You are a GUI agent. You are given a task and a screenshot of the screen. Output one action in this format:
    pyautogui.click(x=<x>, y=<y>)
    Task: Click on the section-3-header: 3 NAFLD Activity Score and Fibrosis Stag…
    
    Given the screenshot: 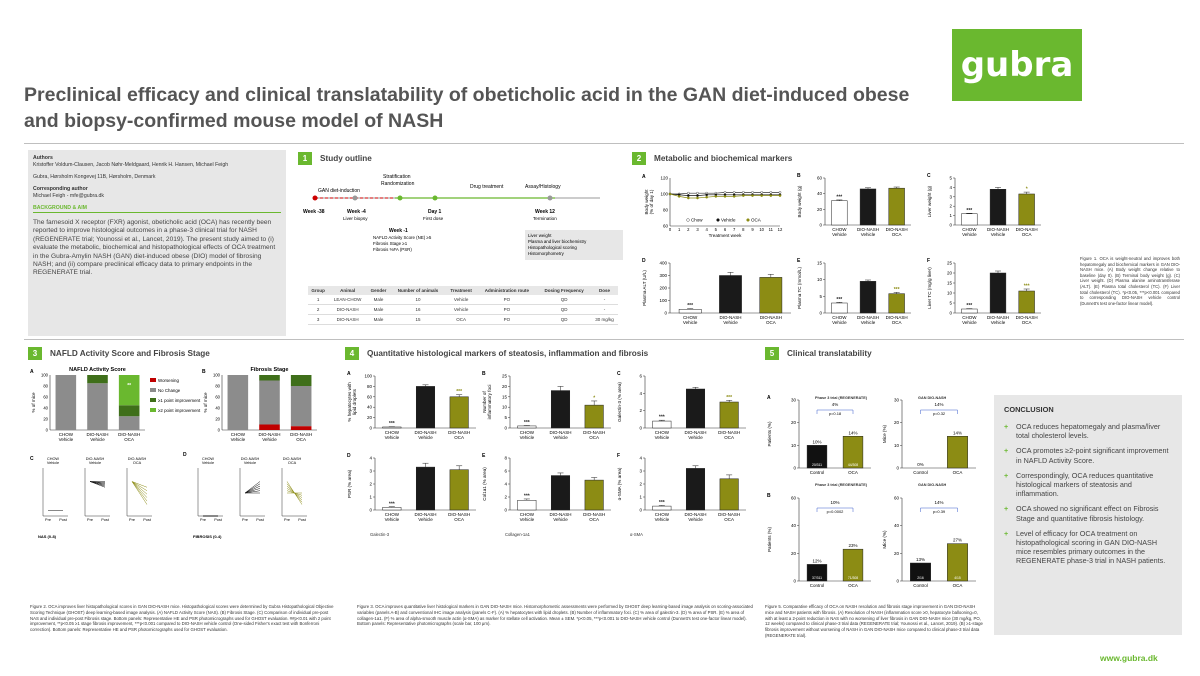 What is the action you would take?
    pyautogui.click(x=119, y=353)
    